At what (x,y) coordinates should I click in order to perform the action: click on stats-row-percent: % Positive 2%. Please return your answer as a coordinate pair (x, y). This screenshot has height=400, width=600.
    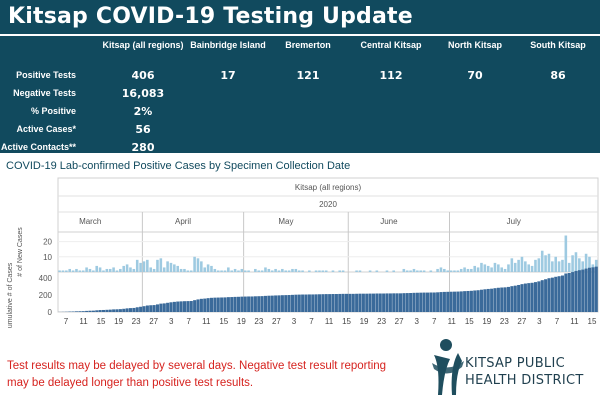
    Looking at the image, I should click on (300, 111).